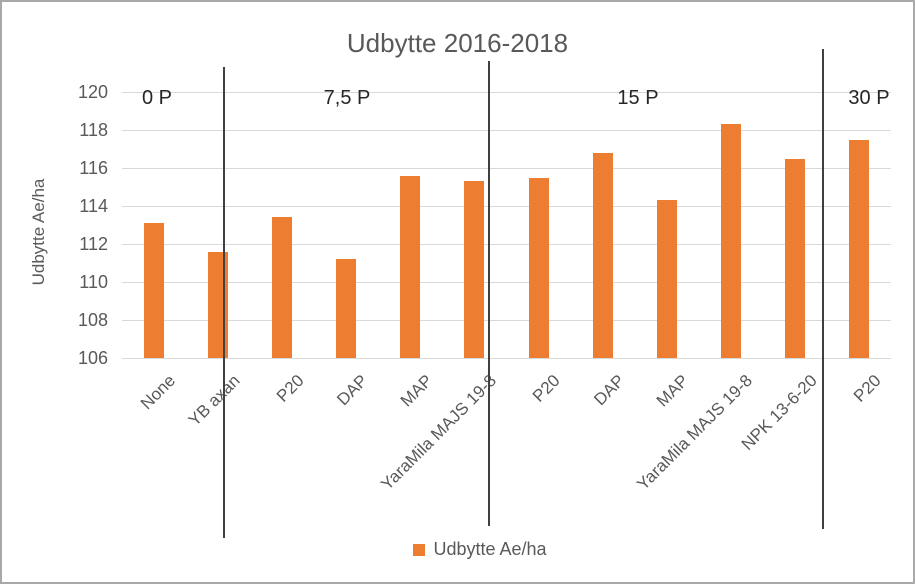  I want to click on legend-entry: Udbytte Ae/ha, so click(480, 549).